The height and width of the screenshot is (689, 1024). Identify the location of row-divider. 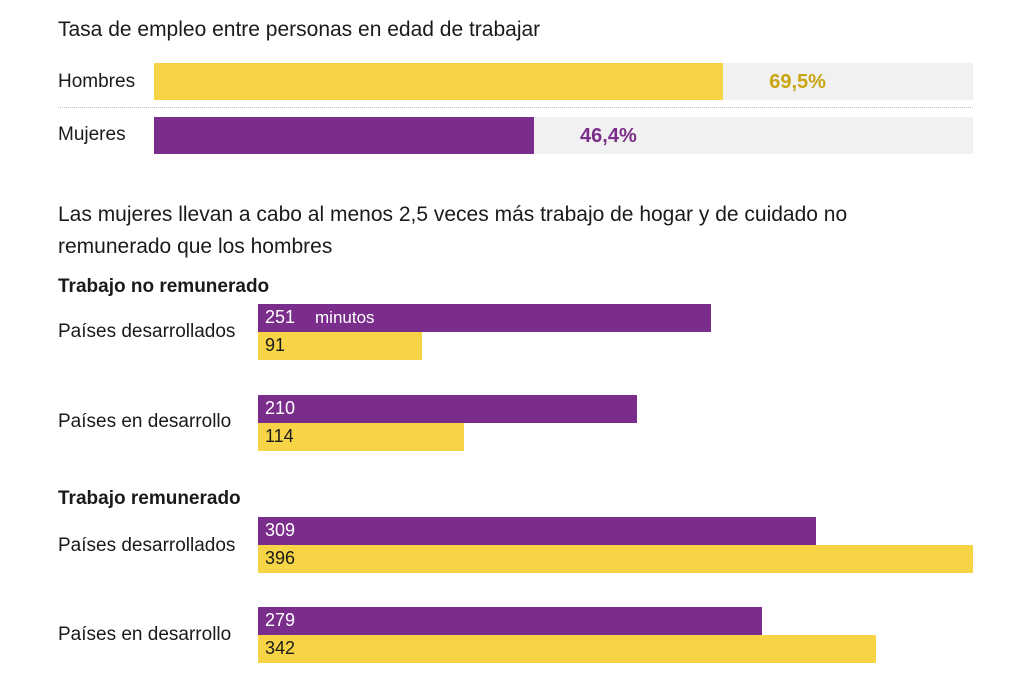
(515, 107).